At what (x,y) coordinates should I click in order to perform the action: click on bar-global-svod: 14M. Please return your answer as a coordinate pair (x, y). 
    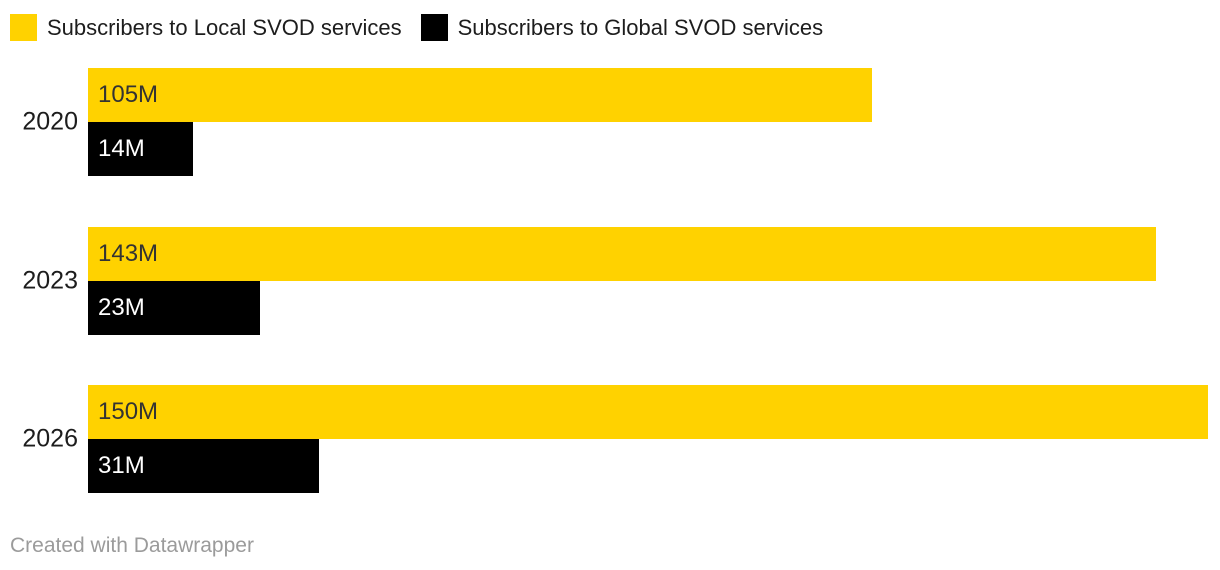
    Looking at the image, I should click on (140, 149).